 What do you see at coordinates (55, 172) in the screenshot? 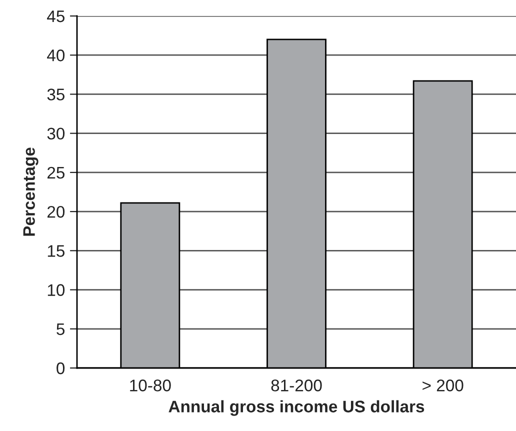
I see `y-tick-label: 25` at bounding box center [55, 172].